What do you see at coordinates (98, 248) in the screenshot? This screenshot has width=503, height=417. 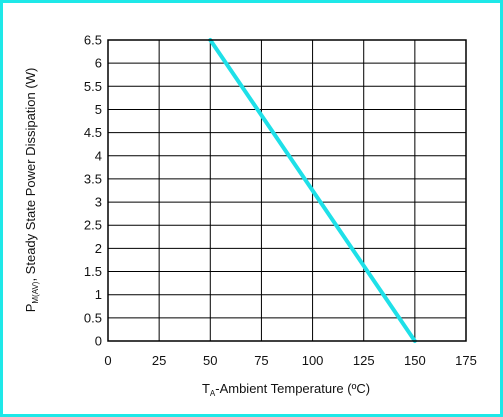 I see `y-tick-label: 2` at bounding box center [98, 248].